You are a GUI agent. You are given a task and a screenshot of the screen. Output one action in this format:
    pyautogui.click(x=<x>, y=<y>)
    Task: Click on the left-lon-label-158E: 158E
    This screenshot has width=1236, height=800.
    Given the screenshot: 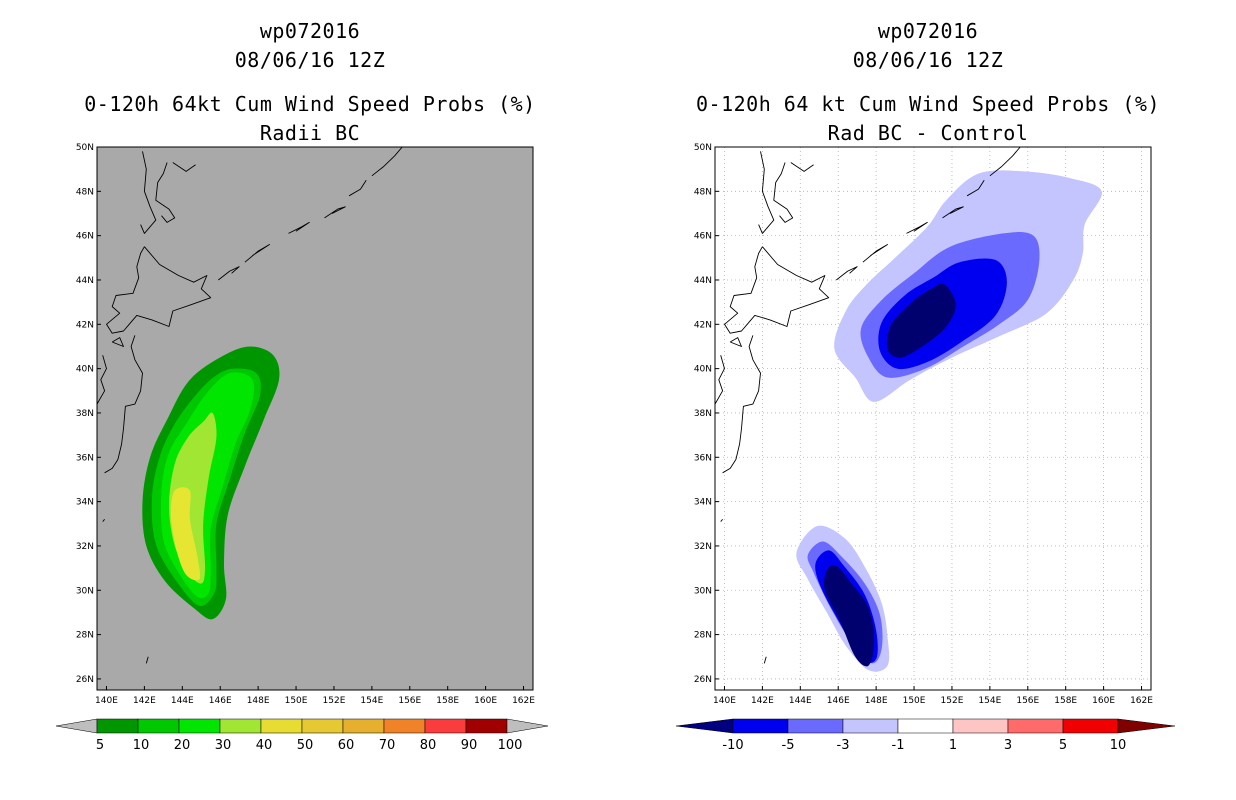 What is the action you would take?
    pyautogui.click(x=447, y=701)
    